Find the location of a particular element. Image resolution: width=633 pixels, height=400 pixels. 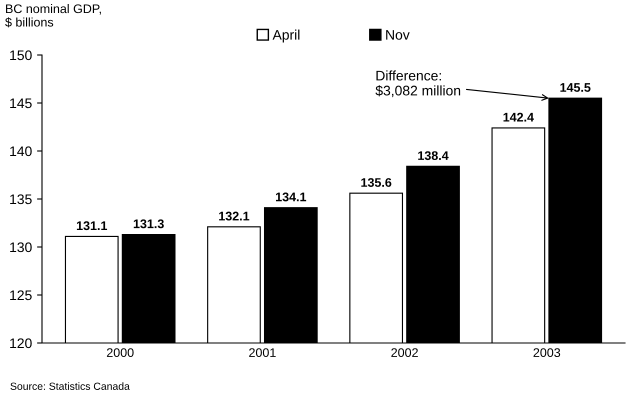

data-label: 131.1 is located at coordinates (92, 225).